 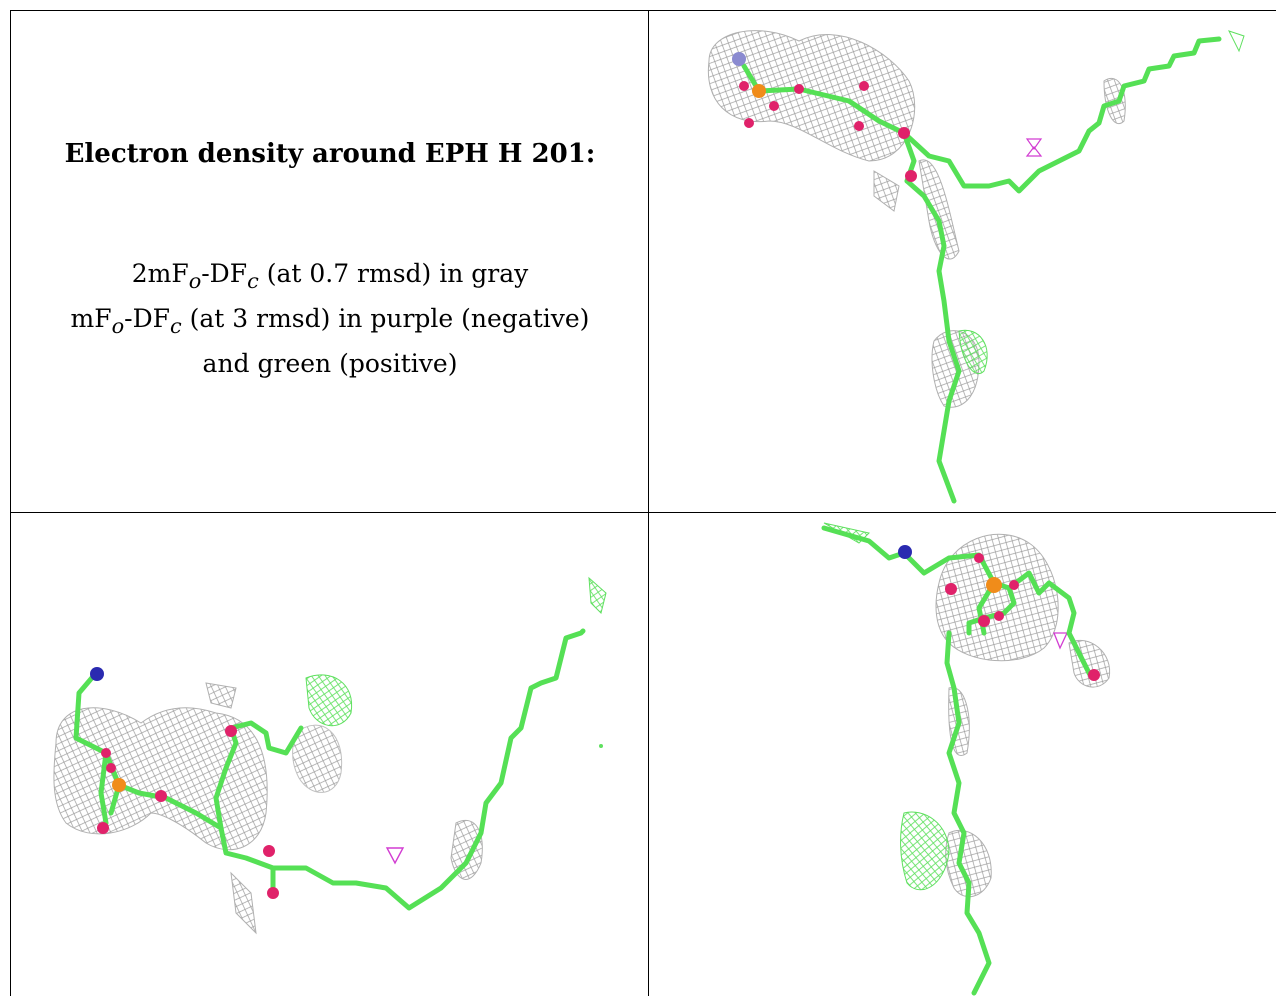 I want to click on legend-line-2mfo: 2mFo-DFc (at 0.7 rmsd) in gray, so click(x=329, y=277).